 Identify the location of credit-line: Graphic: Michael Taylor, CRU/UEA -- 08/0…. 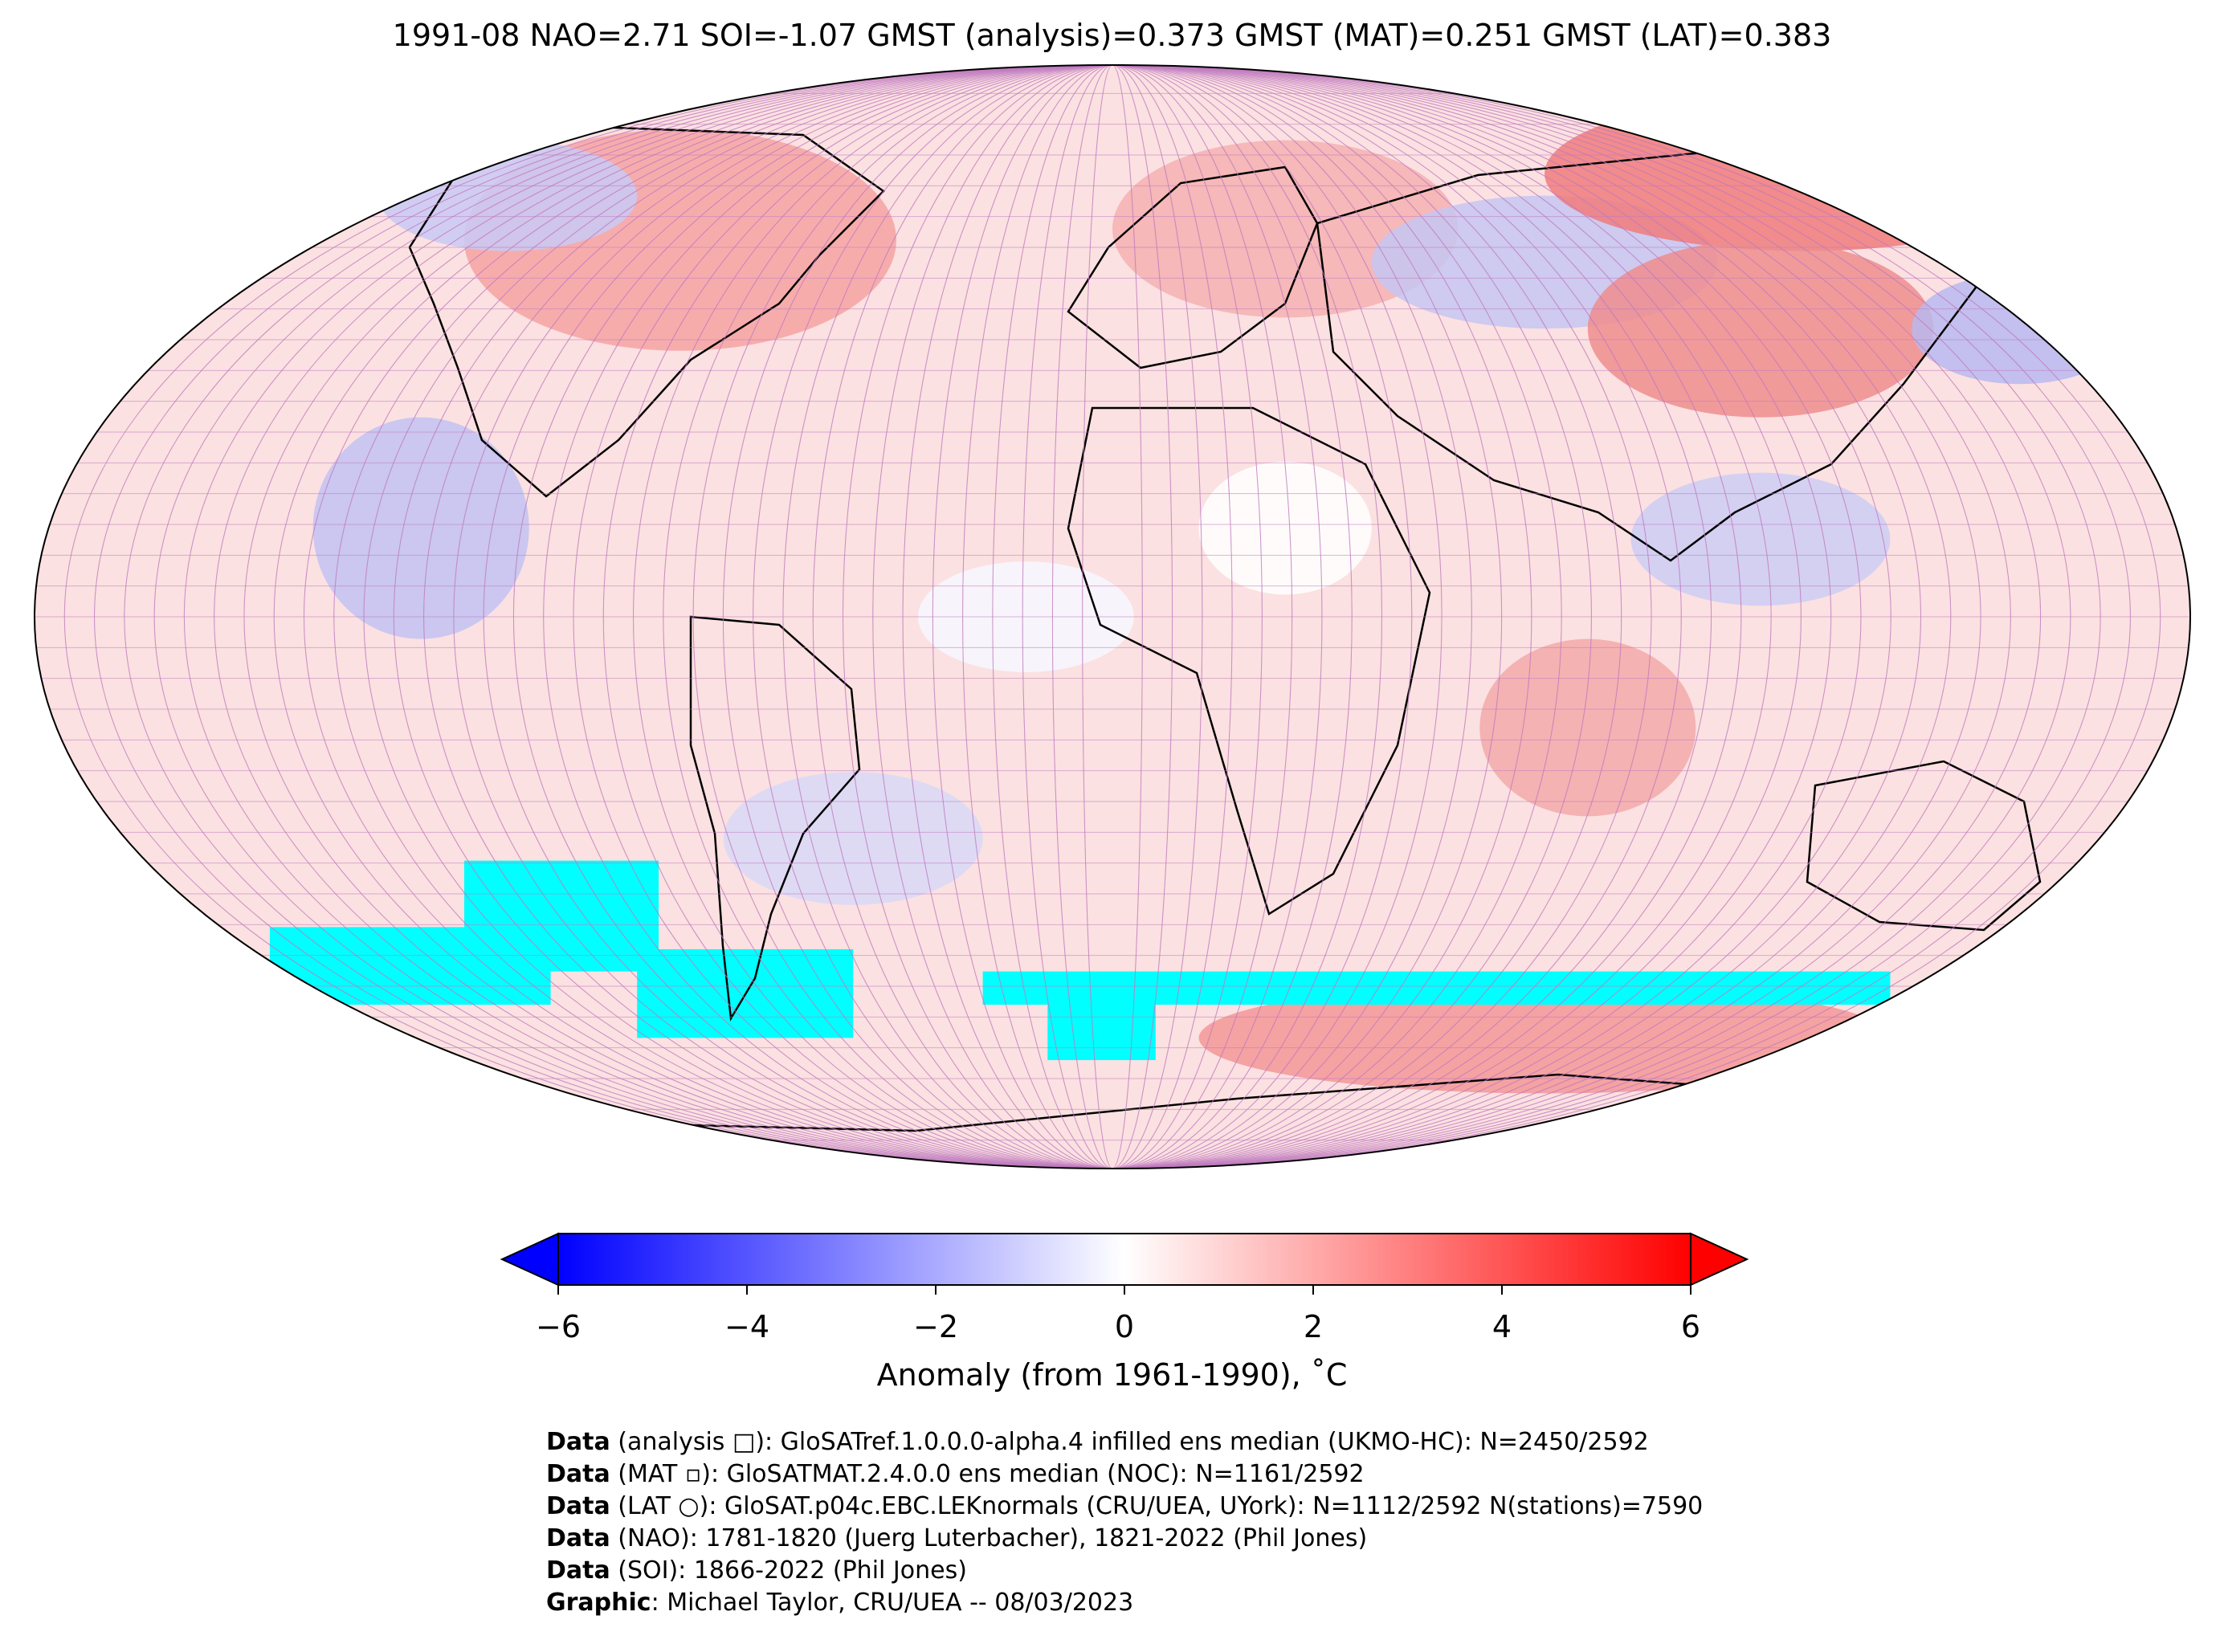
(840, 1603).